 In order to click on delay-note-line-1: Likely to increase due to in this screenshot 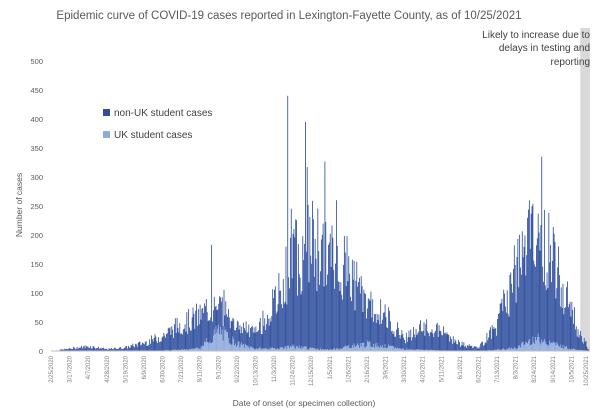, I will do `click(536, 35)`.